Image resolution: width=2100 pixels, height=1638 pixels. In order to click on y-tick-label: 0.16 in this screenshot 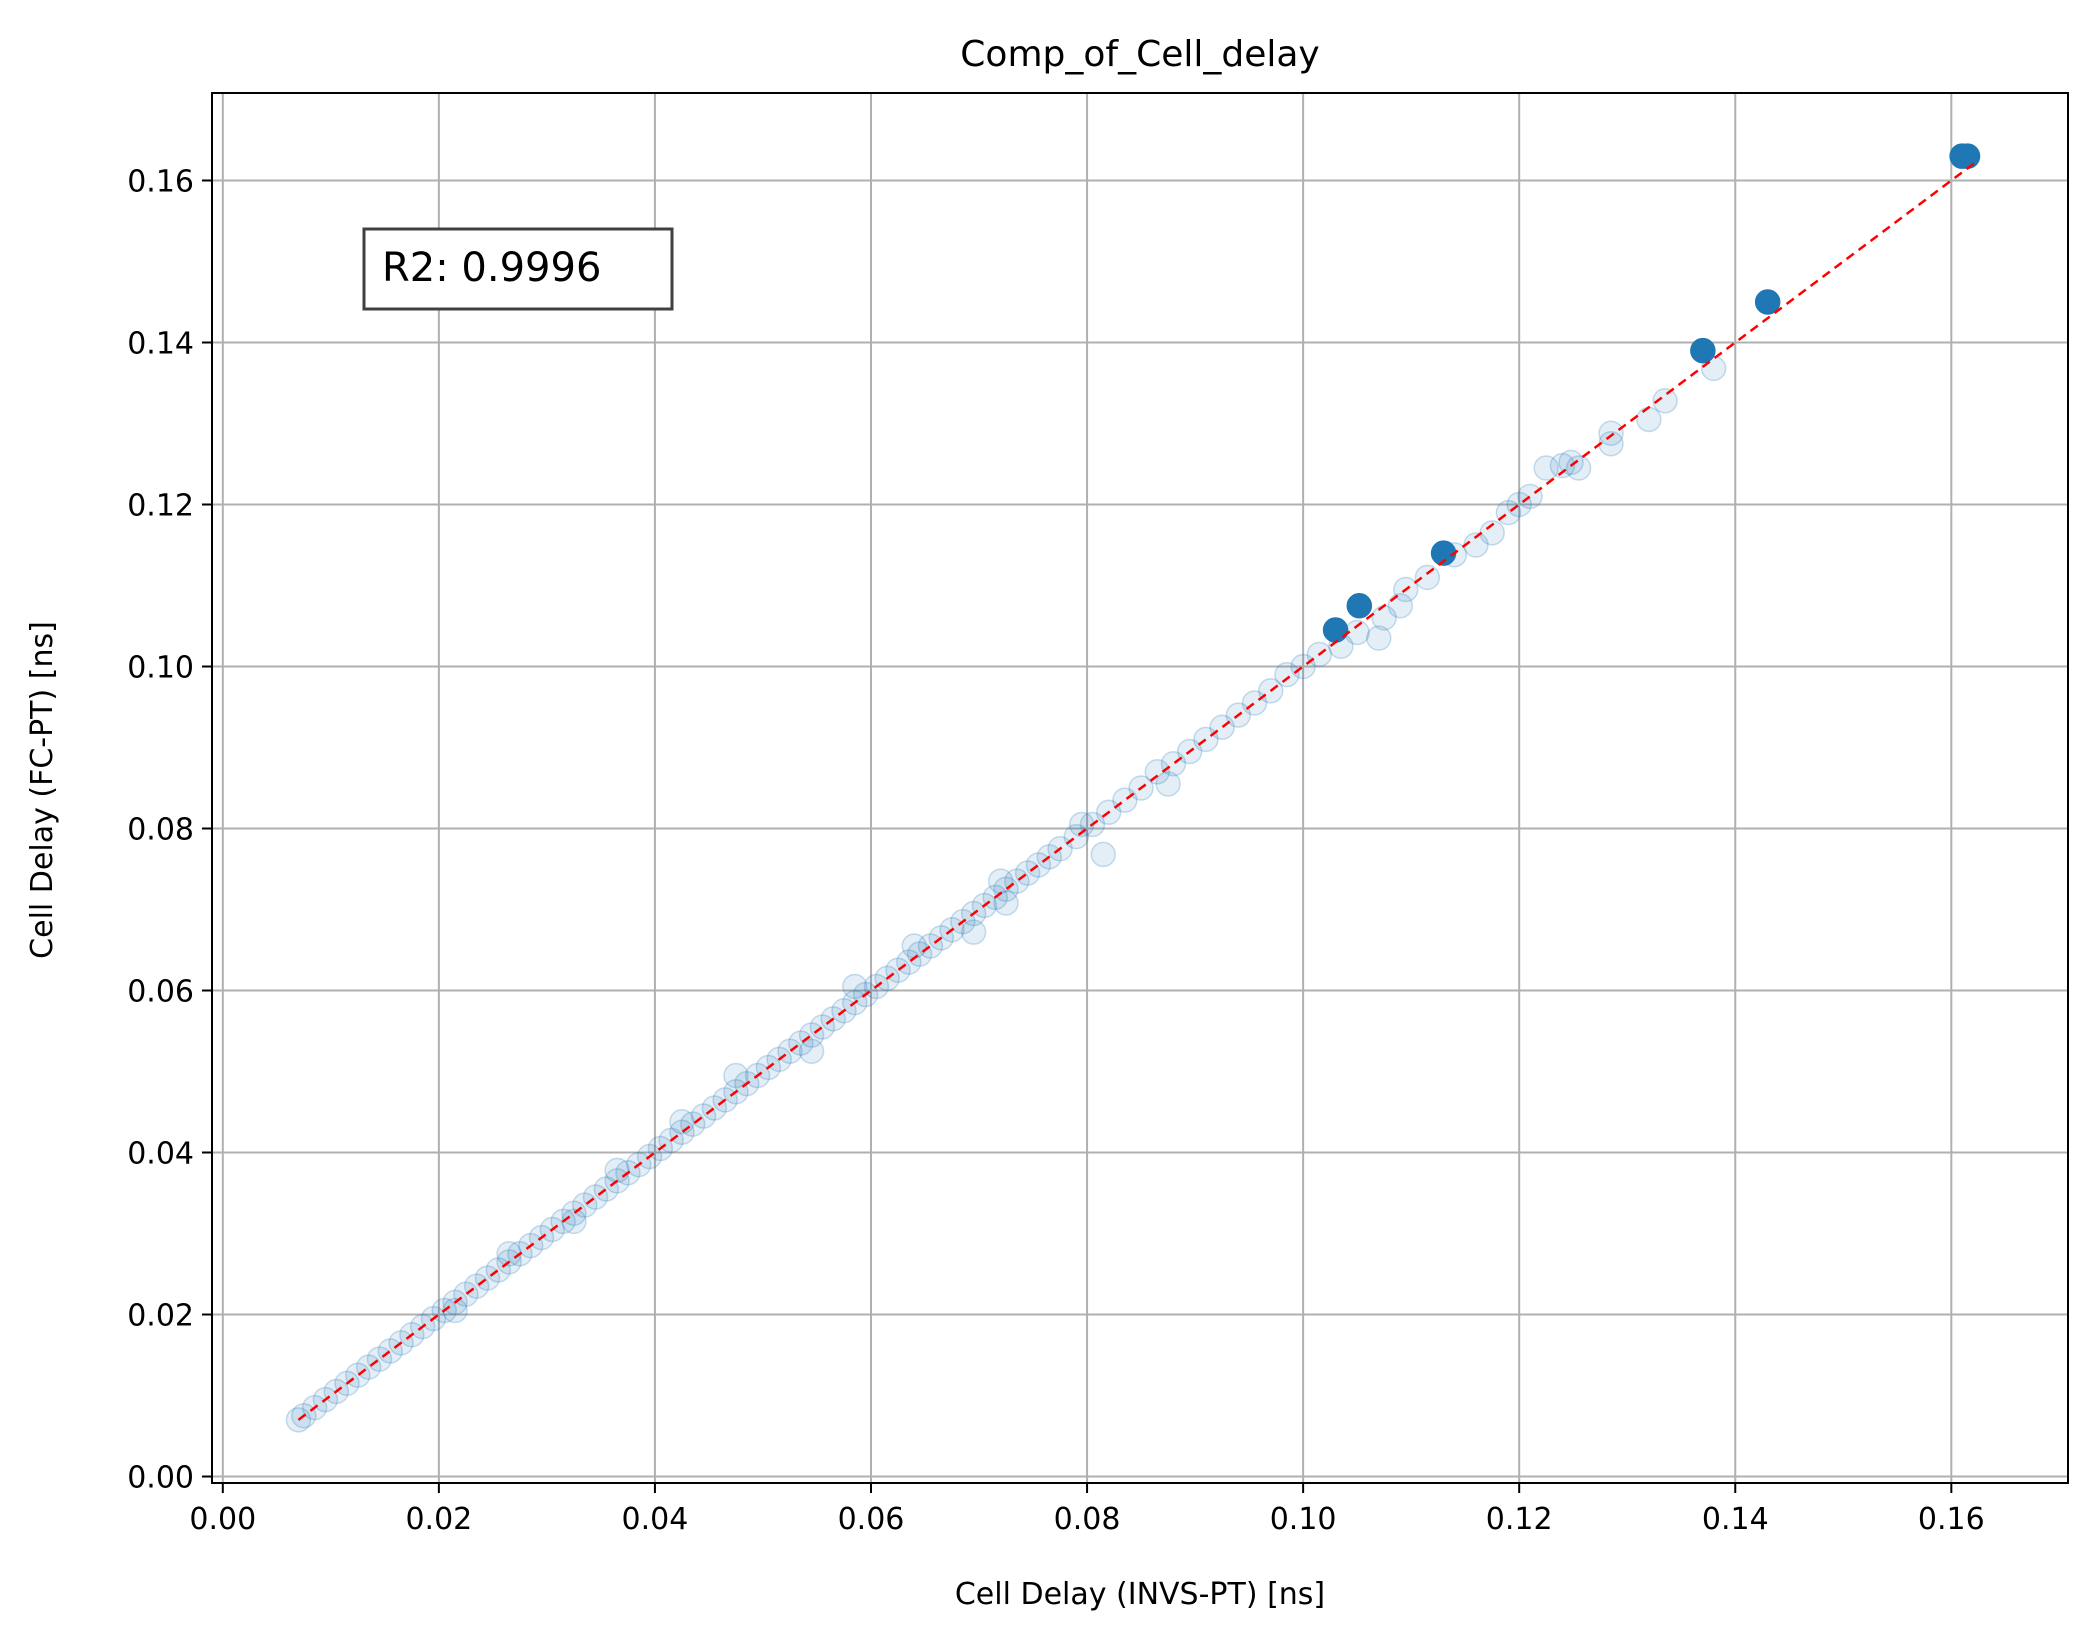, I will do `click(160, 181)`.